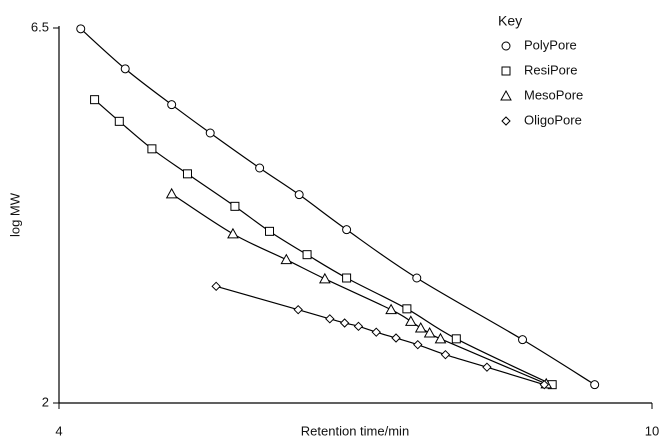  What do you see at coordinates (550, 69) in the screenshot?
I see `legend-label: ResiPore` at bounding box center [550, 69].